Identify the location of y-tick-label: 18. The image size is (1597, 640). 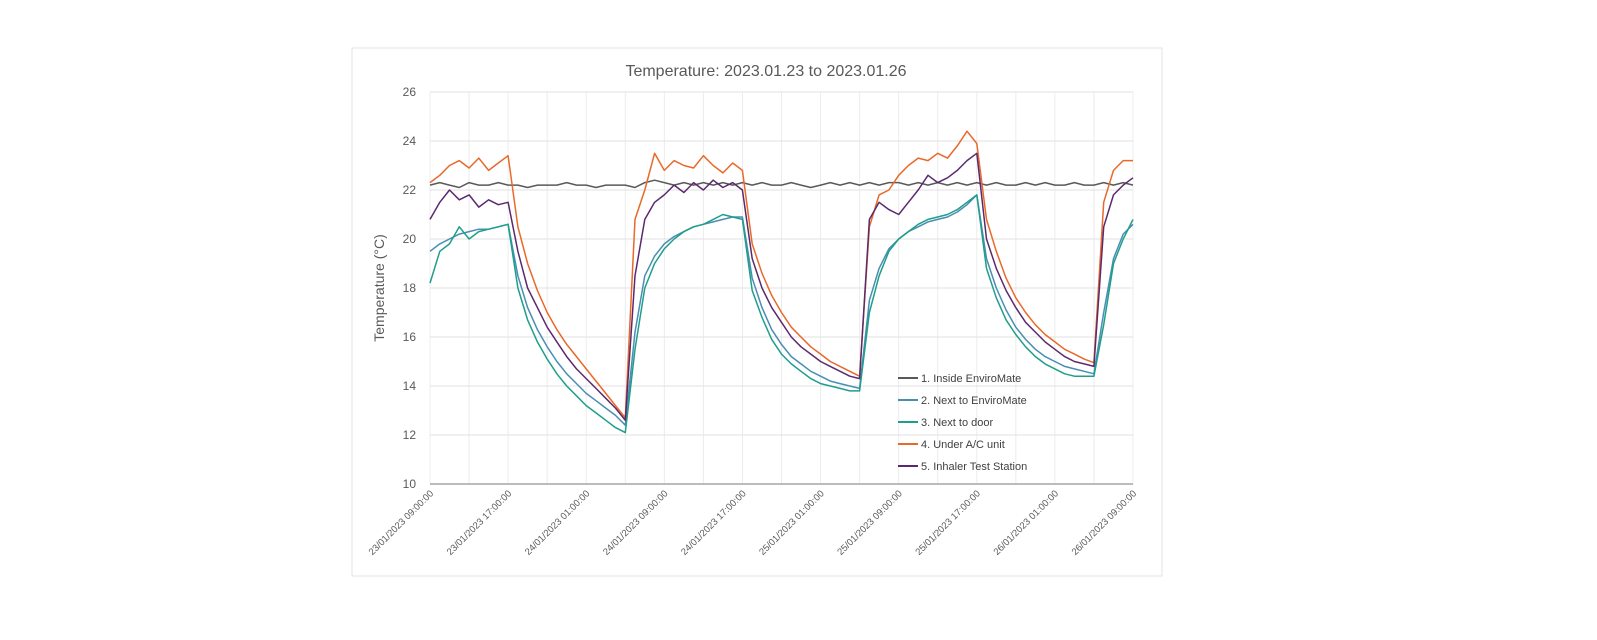
(410, 288).